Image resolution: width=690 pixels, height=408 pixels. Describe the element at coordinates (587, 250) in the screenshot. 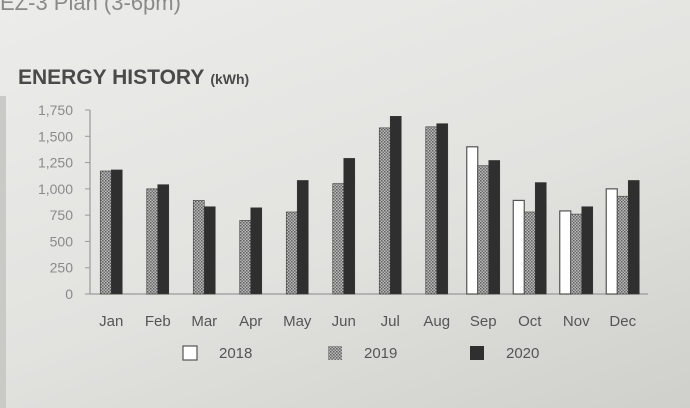

I see `bar-2020-nov` at that location.